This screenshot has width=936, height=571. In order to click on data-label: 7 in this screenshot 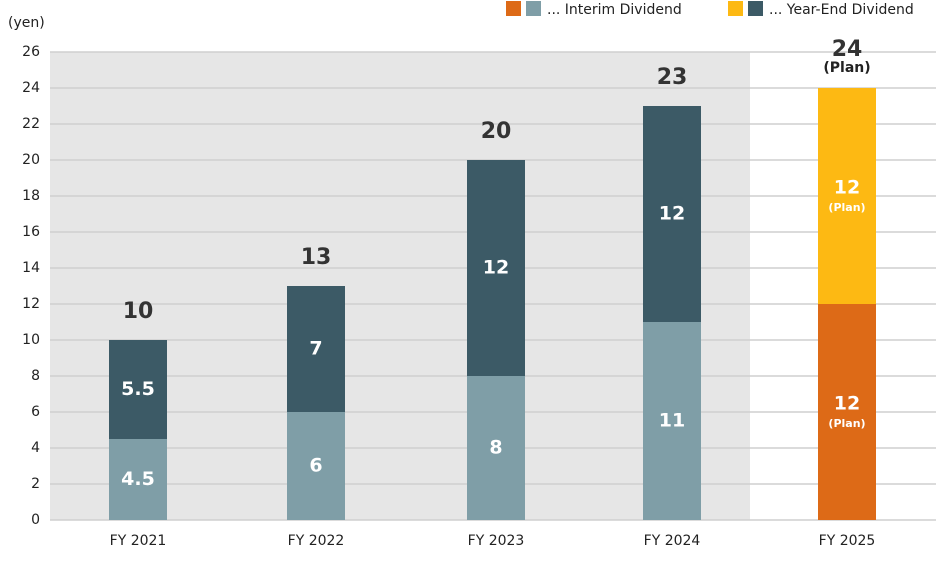, I will do `click(315, 349)`.